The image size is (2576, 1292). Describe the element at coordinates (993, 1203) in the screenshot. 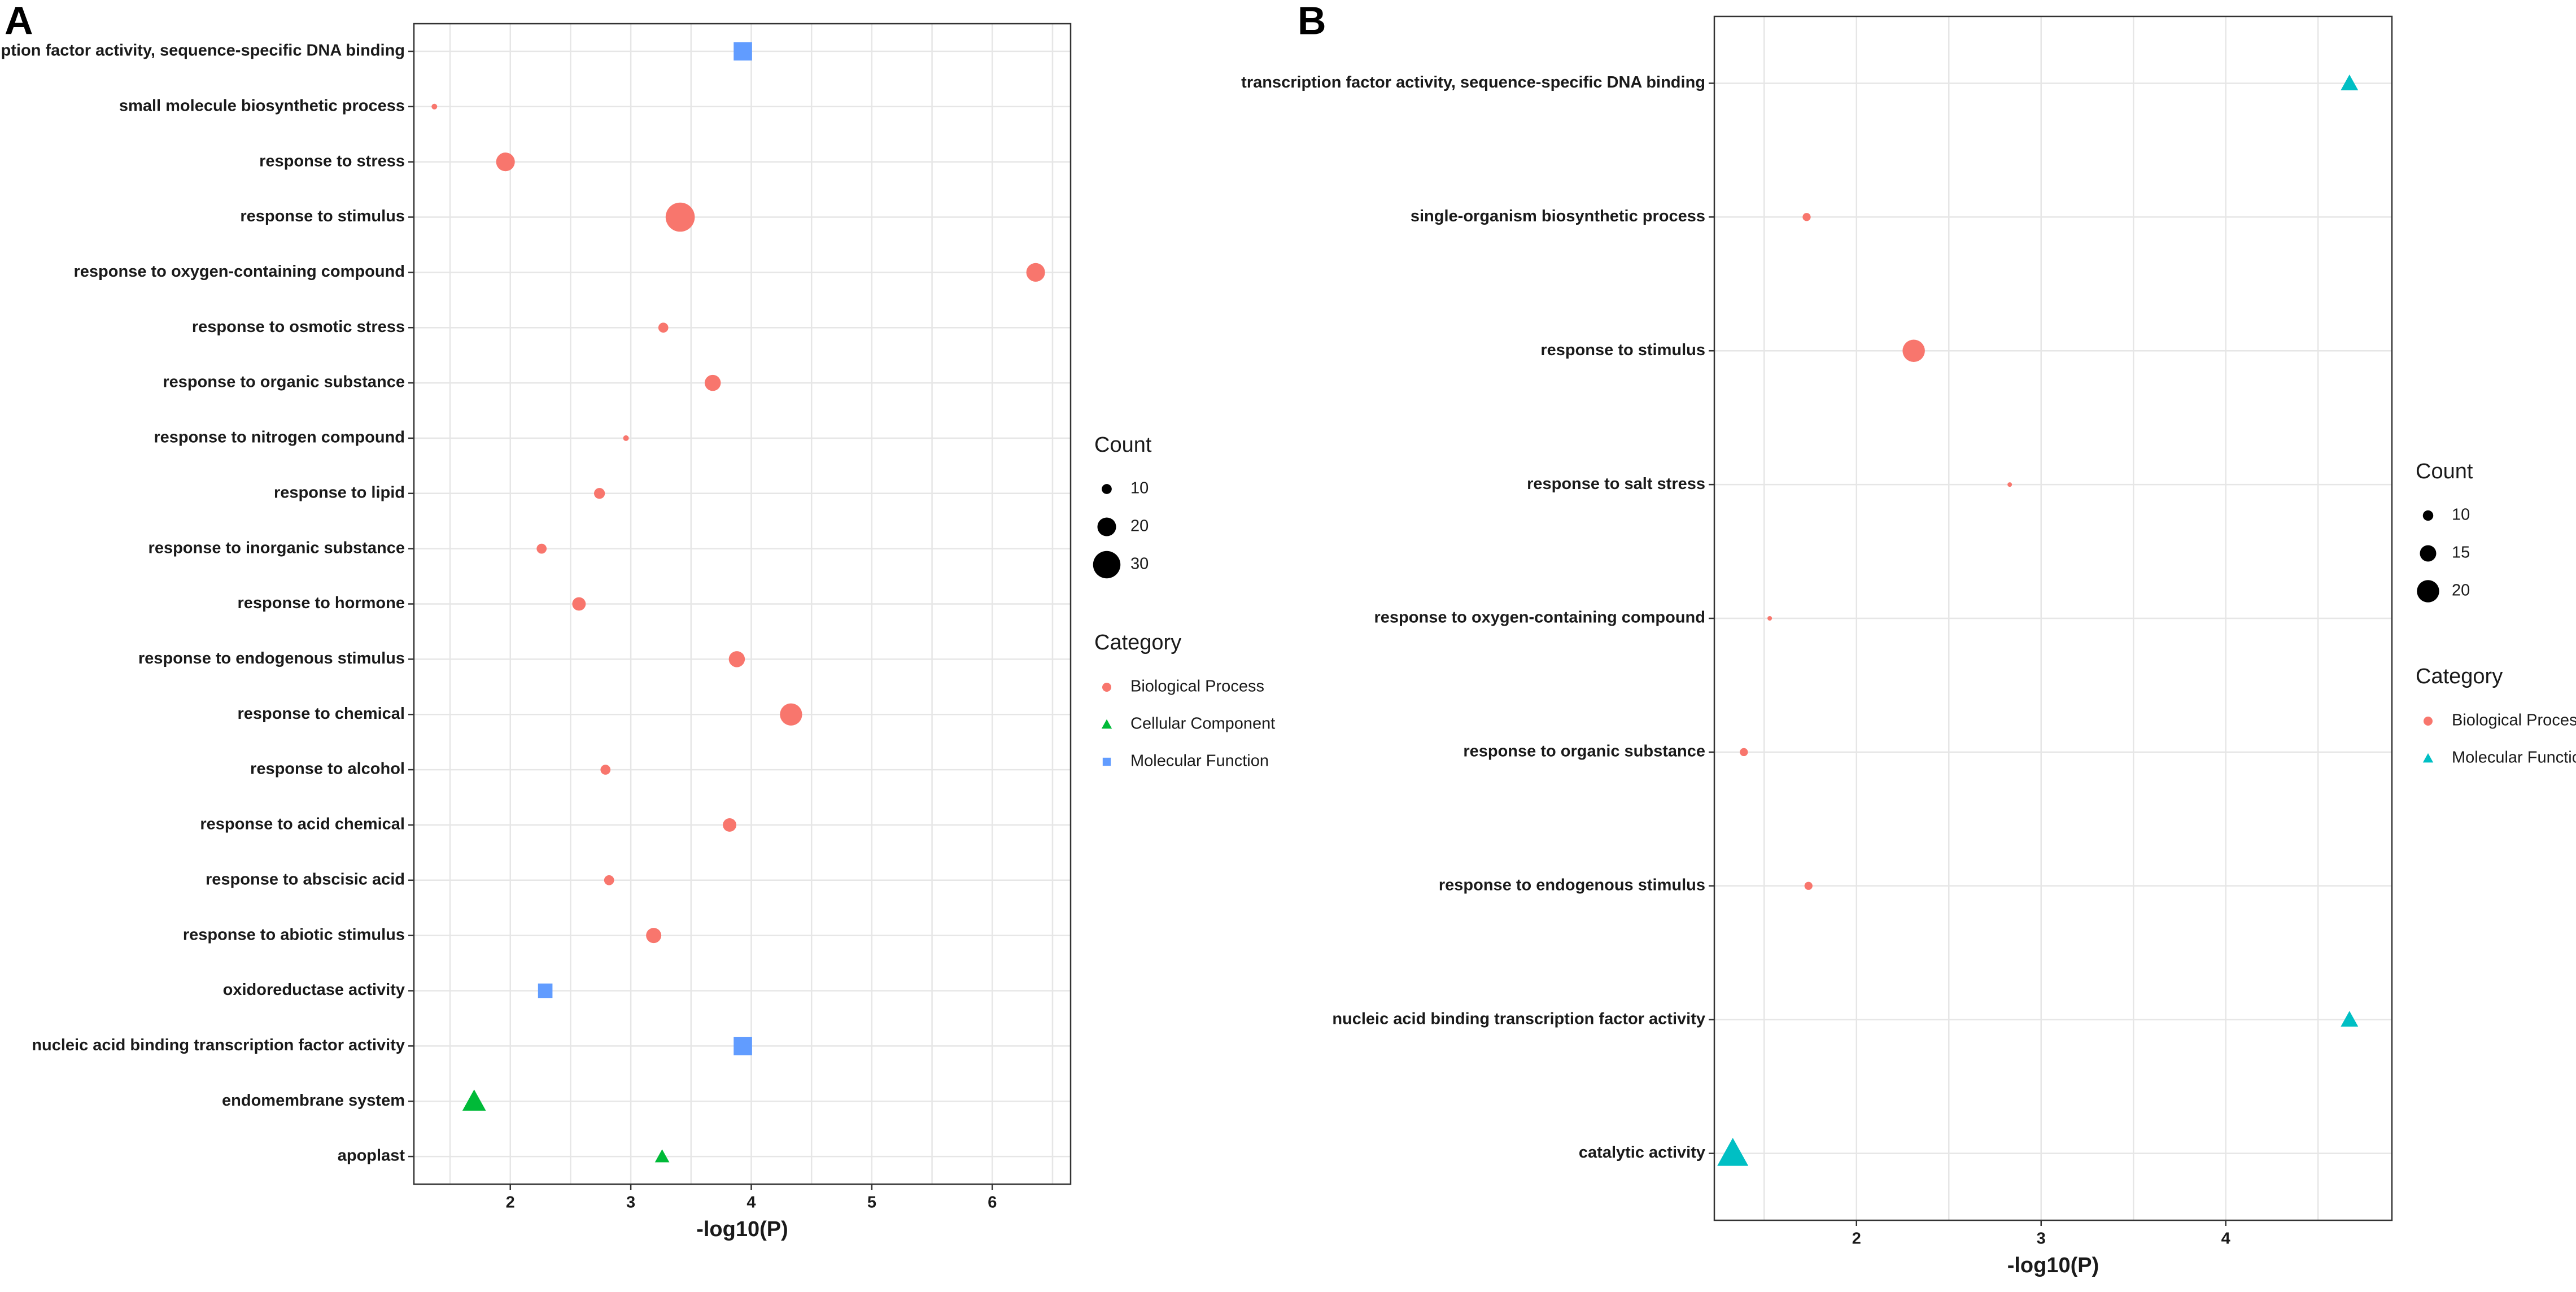

I see `x-tick-label: 6` at that location.